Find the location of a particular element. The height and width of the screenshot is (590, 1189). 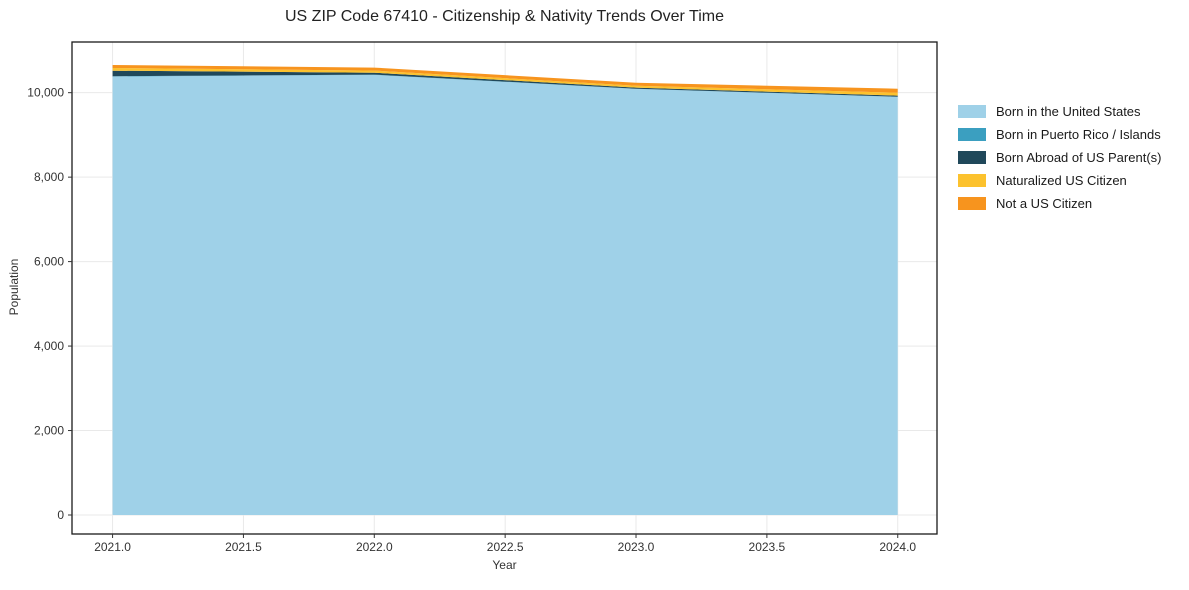

legend-swatch-born-abroad is located at coordinates (972, 157).